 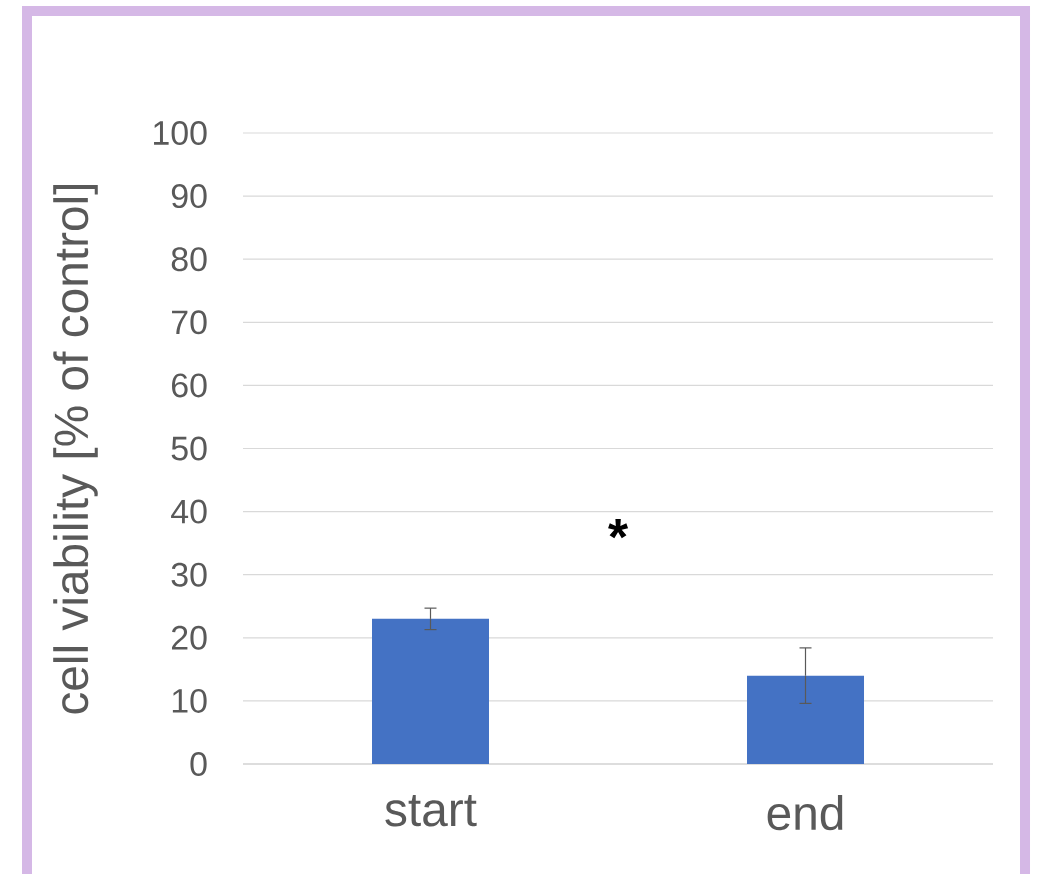 What do you see at coordinates (805, 813) in the screenshot?
I see `x-tick-label: end` at bounding box center [805, 813].